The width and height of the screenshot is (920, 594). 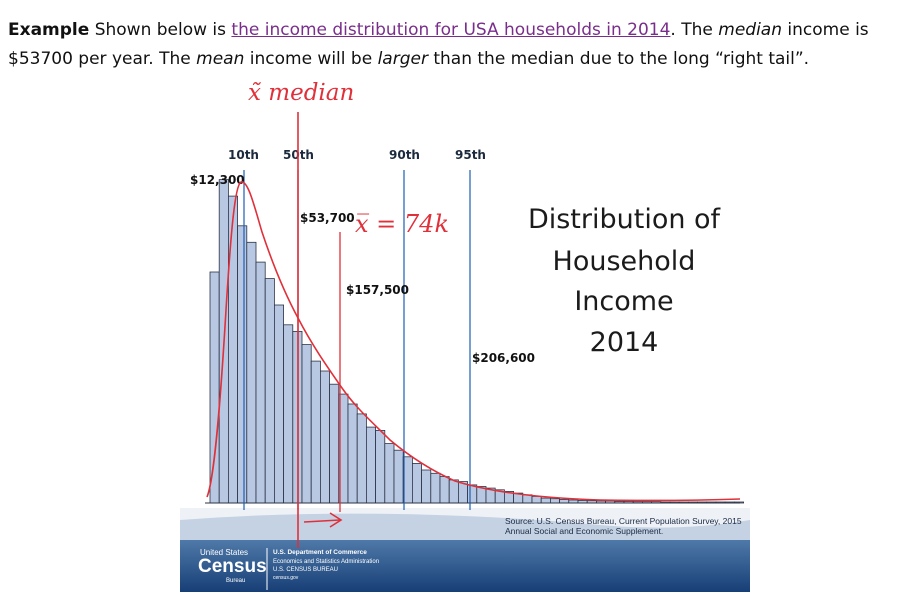 I want to click on tenth-percentile-label: 10th, so click(x=243, y=155).